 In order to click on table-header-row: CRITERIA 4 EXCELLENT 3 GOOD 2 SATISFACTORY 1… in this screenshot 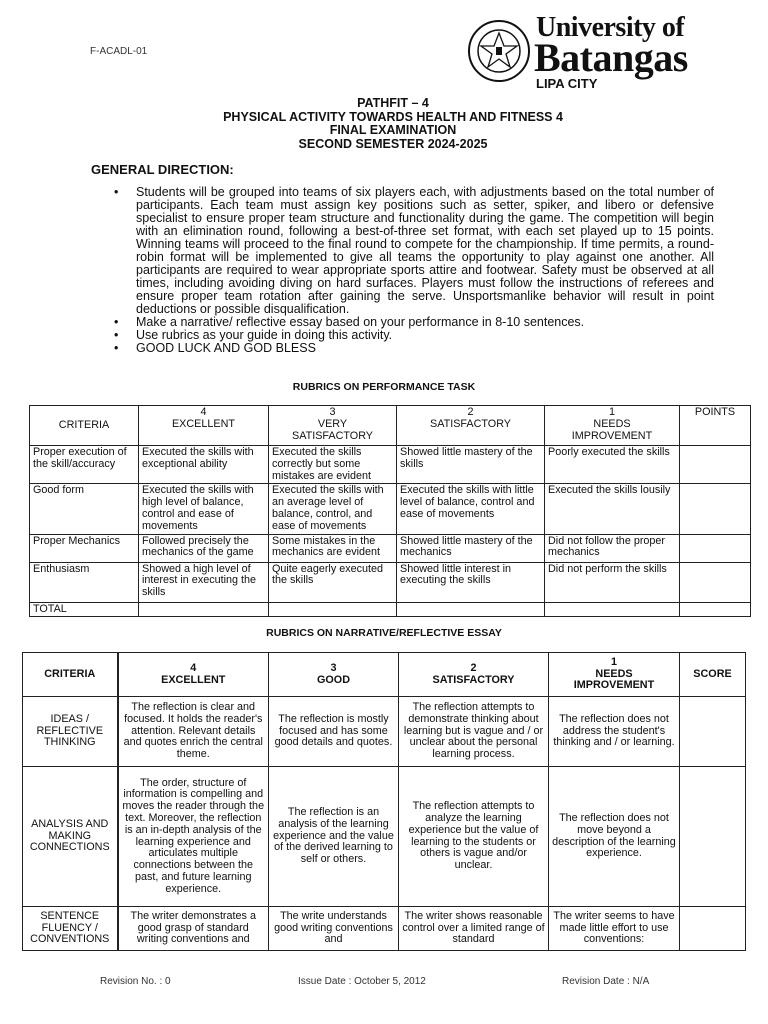, I will do `click(384, 674)`.